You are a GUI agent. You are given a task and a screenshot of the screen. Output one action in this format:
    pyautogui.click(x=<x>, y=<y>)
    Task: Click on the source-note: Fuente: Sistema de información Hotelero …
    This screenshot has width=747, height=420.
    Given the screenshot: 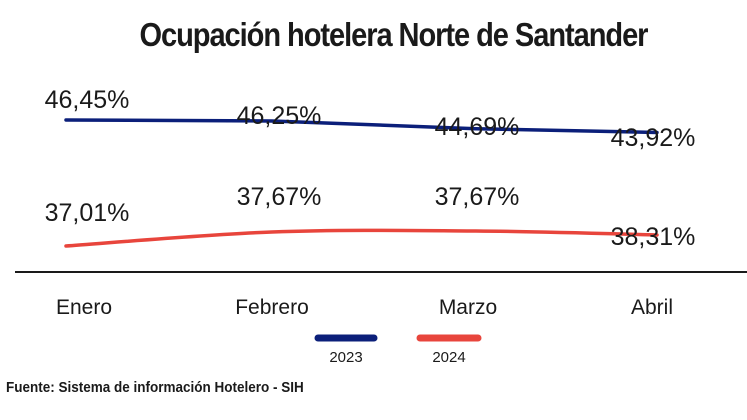 What is the action you would take?
    pyautogui.click(x=155, y=387)
    